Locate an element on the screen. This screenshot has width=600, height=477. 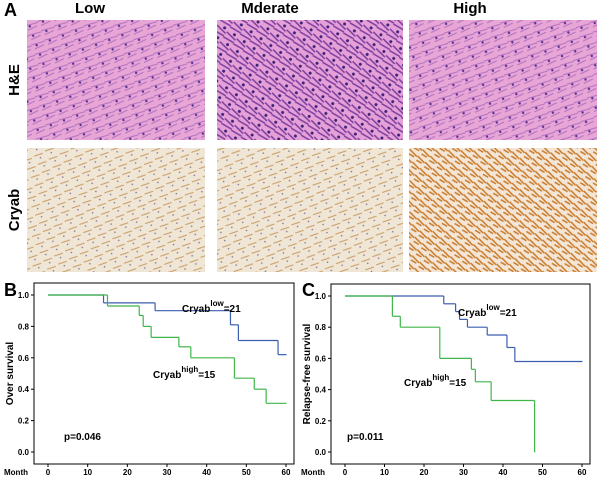
y-axis-label: Relapse-free survival is located at coordinates (307, 373).